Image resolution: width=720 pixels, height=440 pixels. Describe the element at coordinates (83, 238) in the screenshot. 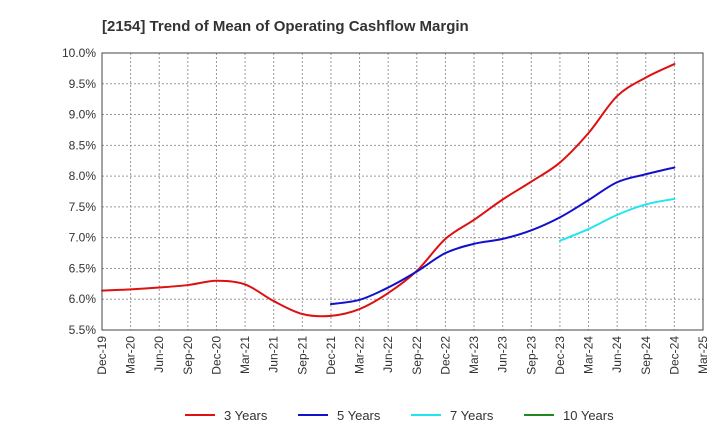

I see `y-tick-label: 7.0%` at that location.